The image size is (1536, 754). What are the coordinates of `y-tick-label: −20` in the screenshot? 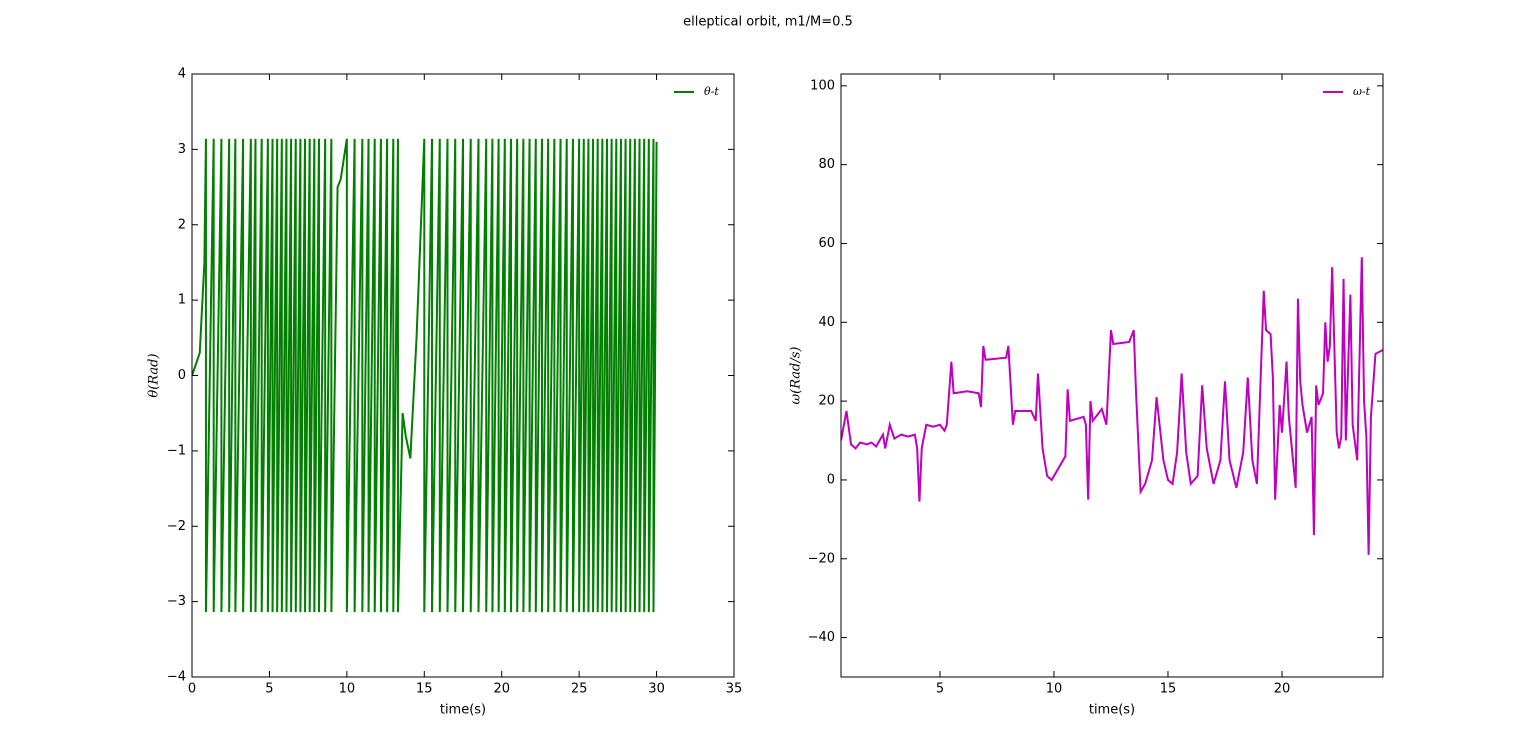 It's located at (821, 558).